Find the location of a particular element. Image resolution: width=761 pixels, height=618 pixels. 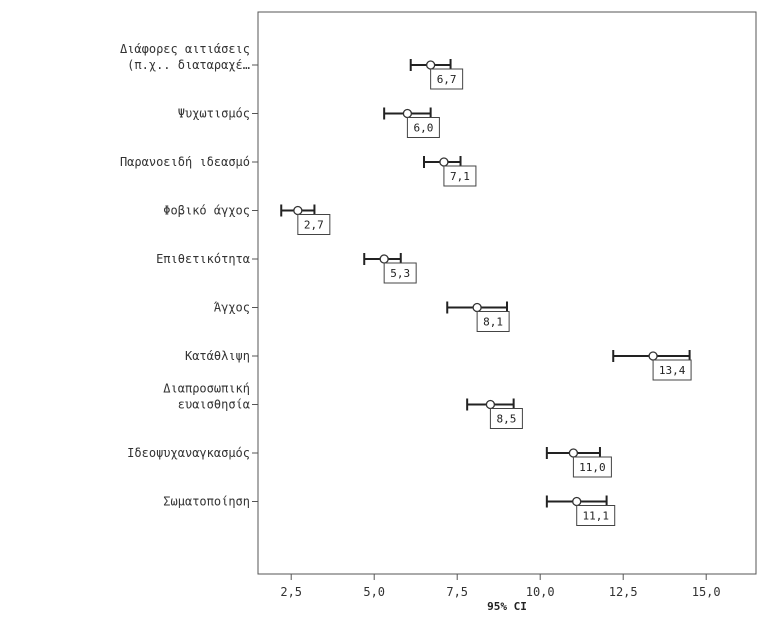

category-label: Φοβικό άγχος is located at coordinates (206, 211).